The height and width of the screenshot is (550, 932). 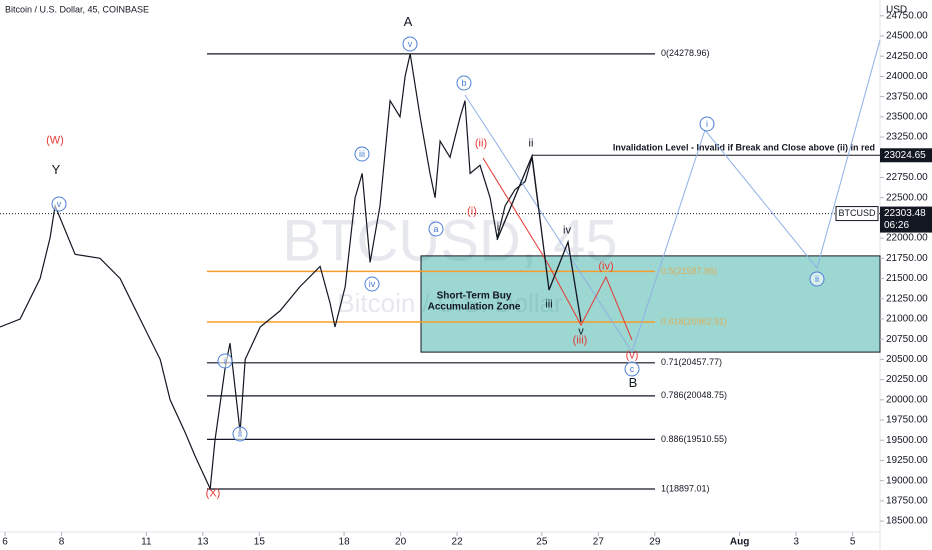 What do you see at coordinates (907, 177) in the screenshot?
I see `y-tick-label: 22750.00` at bounding box center [907, 177].